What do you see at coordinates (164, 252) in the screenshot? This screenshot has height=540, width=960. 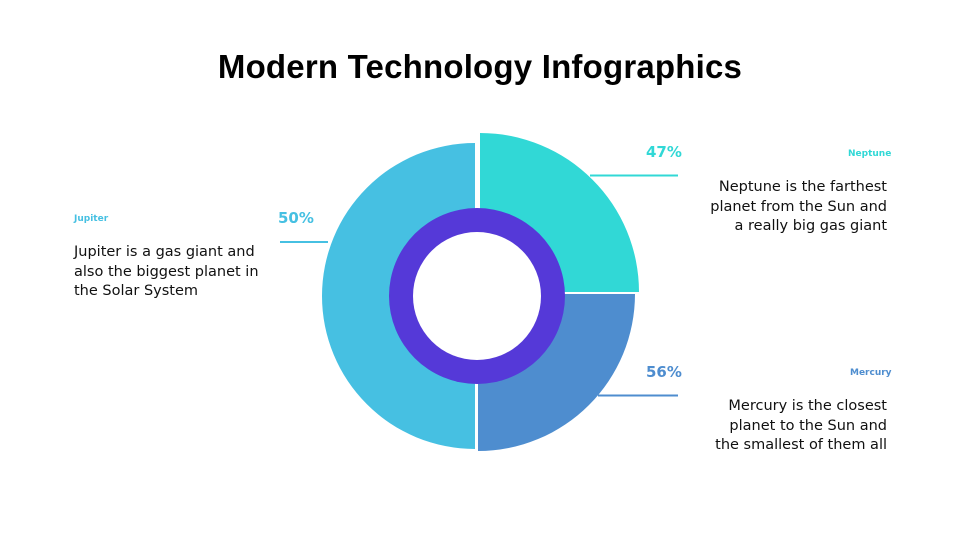 I see `description-line: Jupiter is a gas giant and` at bounding box center [164, 252].